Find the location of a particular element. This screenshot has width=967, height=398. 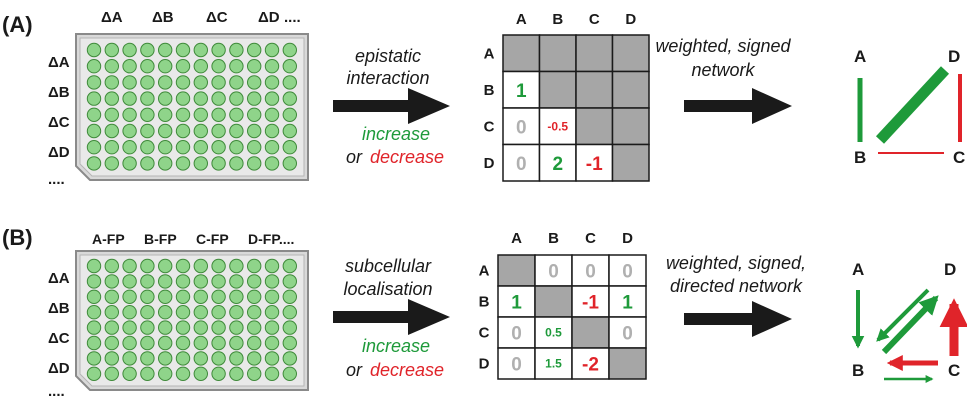

node-a-D: D is located at coordinates (954, 56).